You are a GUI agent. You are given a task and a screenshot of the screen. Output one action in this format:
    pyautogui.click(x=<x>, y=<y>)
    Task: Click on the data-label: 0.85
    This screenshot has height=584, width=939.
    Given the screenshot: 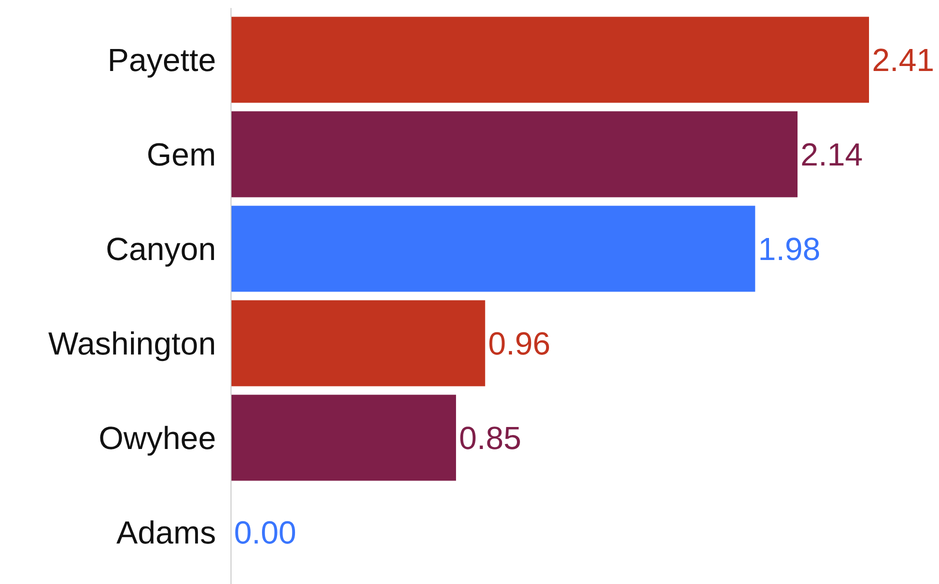 What is the action you would take?
    pyautogui.click(x=490, y=438)
    